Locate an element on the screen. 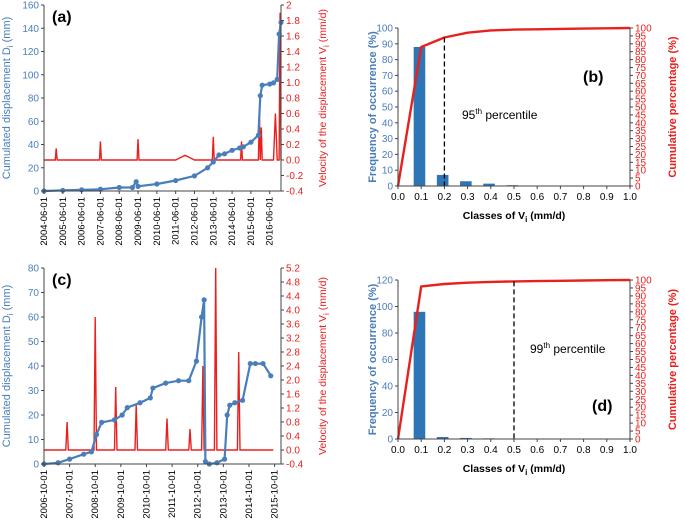 This screenshot has width=685, height=520. right-tick-label: -0.2 is located at coordinates (295, 176).